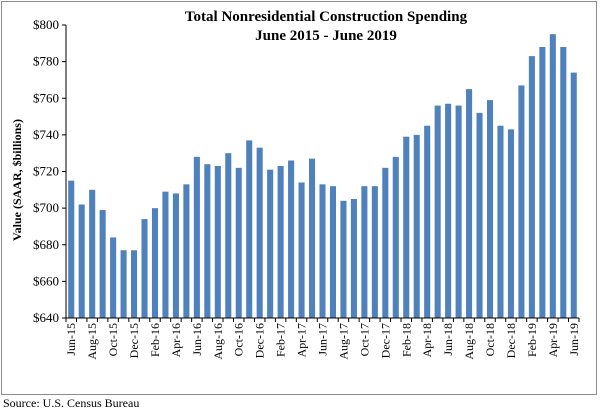  I want to click on y-tick-label: $740, so click(46, 134).